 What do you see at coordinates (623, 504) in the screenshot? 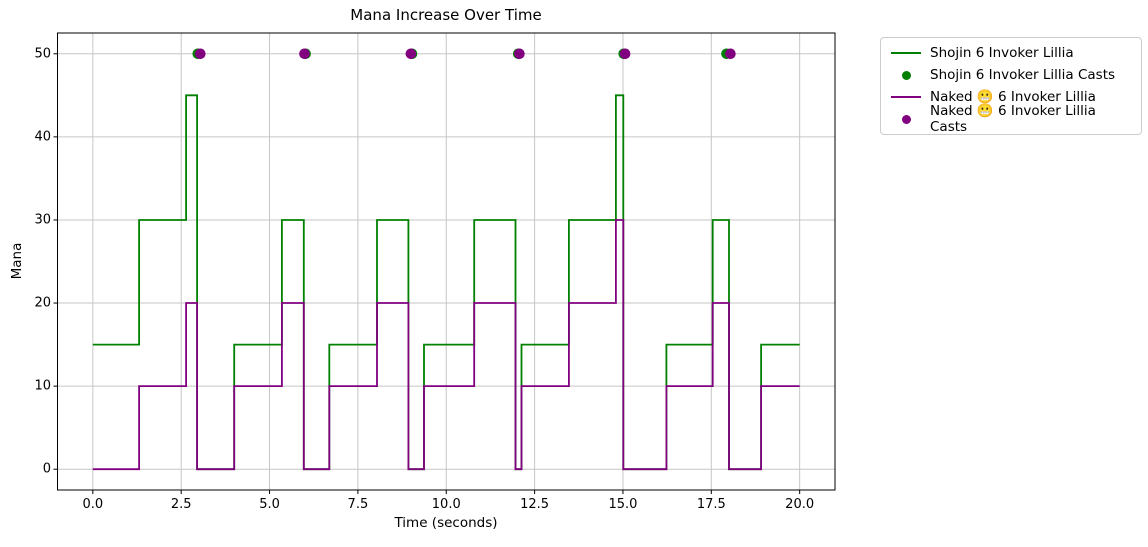
I see `x-tick-label: 15.0` at bounding box center [623, 504].